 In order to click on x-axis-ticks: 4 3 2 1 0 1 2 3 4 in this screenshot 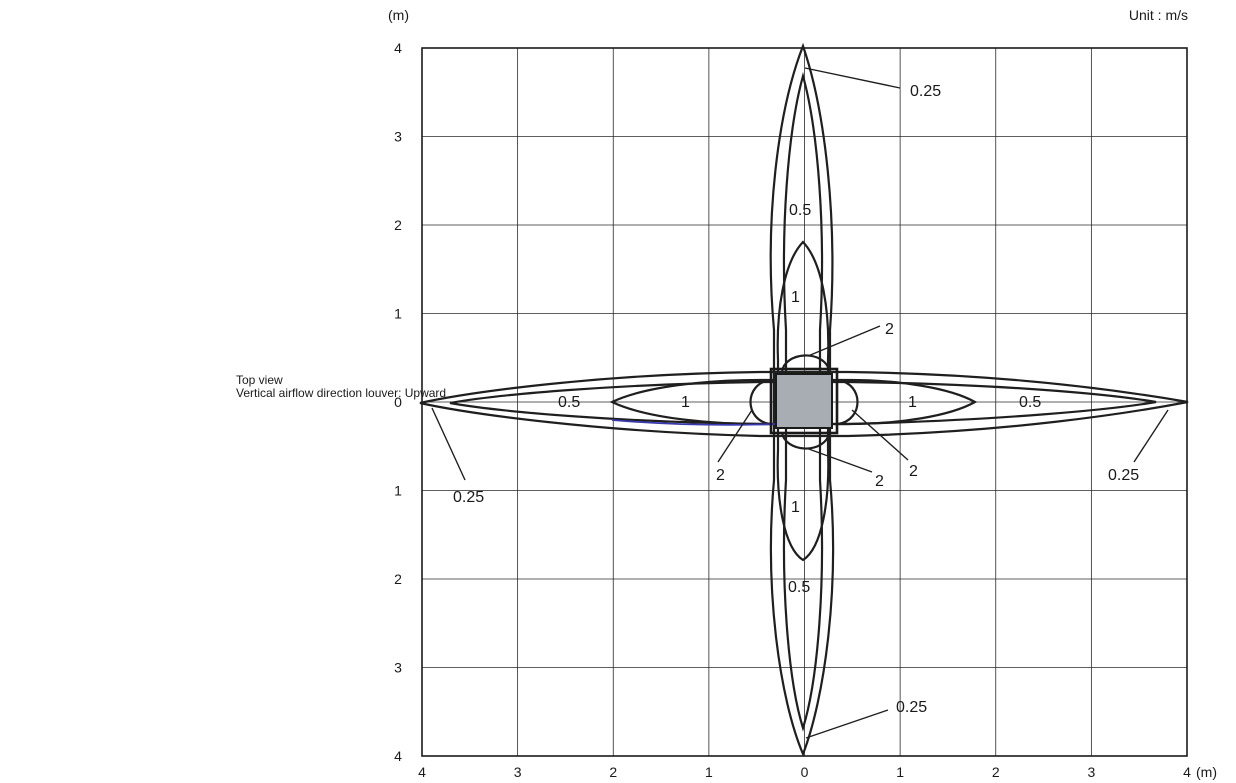, I will do `click(804, 772)`.